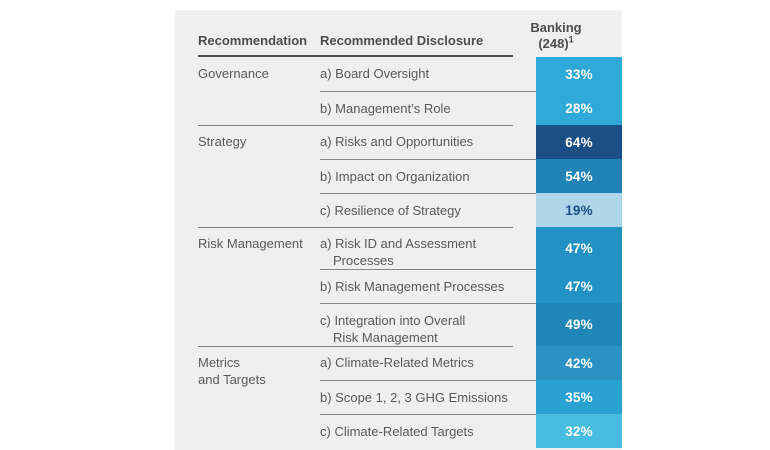 Image resolution: width=770 pixels, height=450 pixels. I want to click on group-label-line: and Targets, so click(232, 379).